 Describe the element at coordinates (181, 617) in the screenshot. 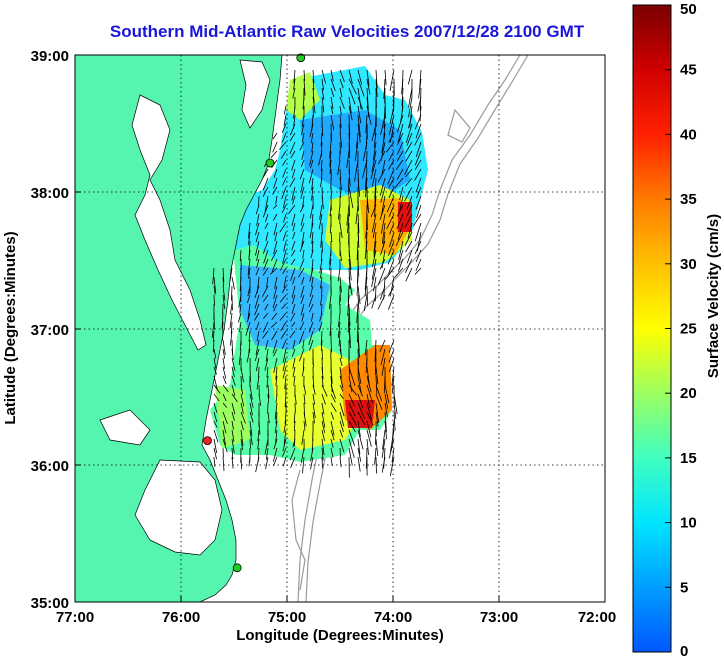

I see `x-tick-label: 76:00` at that location.